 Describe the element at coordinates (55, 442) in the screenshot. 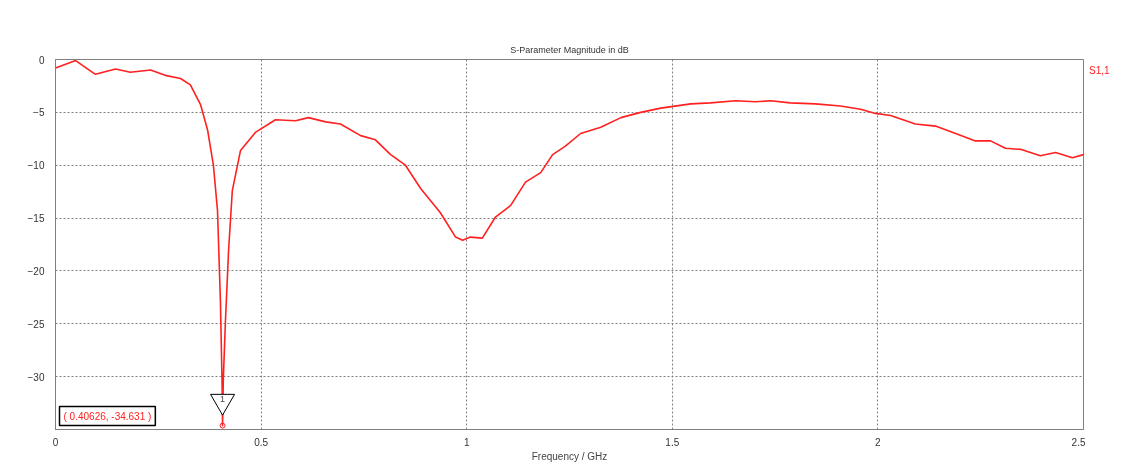

I see `x-tick-label: 0` at that location.